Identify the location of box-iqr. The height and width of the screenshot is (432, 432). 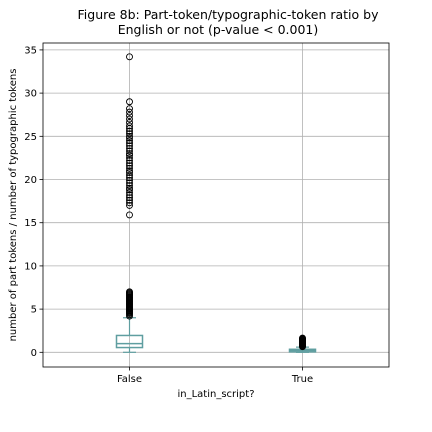
(129, 341).